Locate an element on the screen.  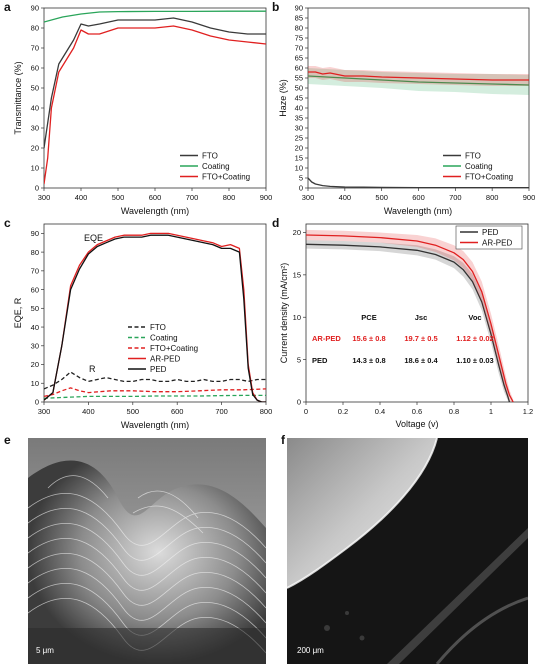
band-ar-ped is located at coordinates (410, 315).